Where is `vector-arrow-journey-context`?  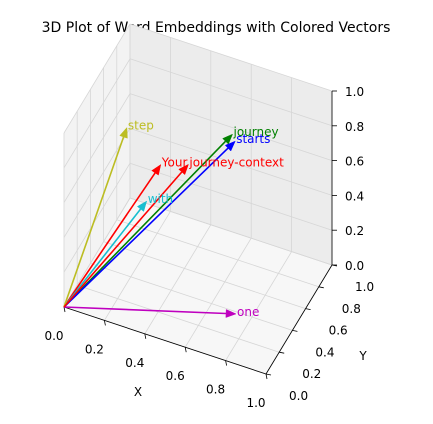 vector-arrow-journey-context is located at coordinates (123, 239).